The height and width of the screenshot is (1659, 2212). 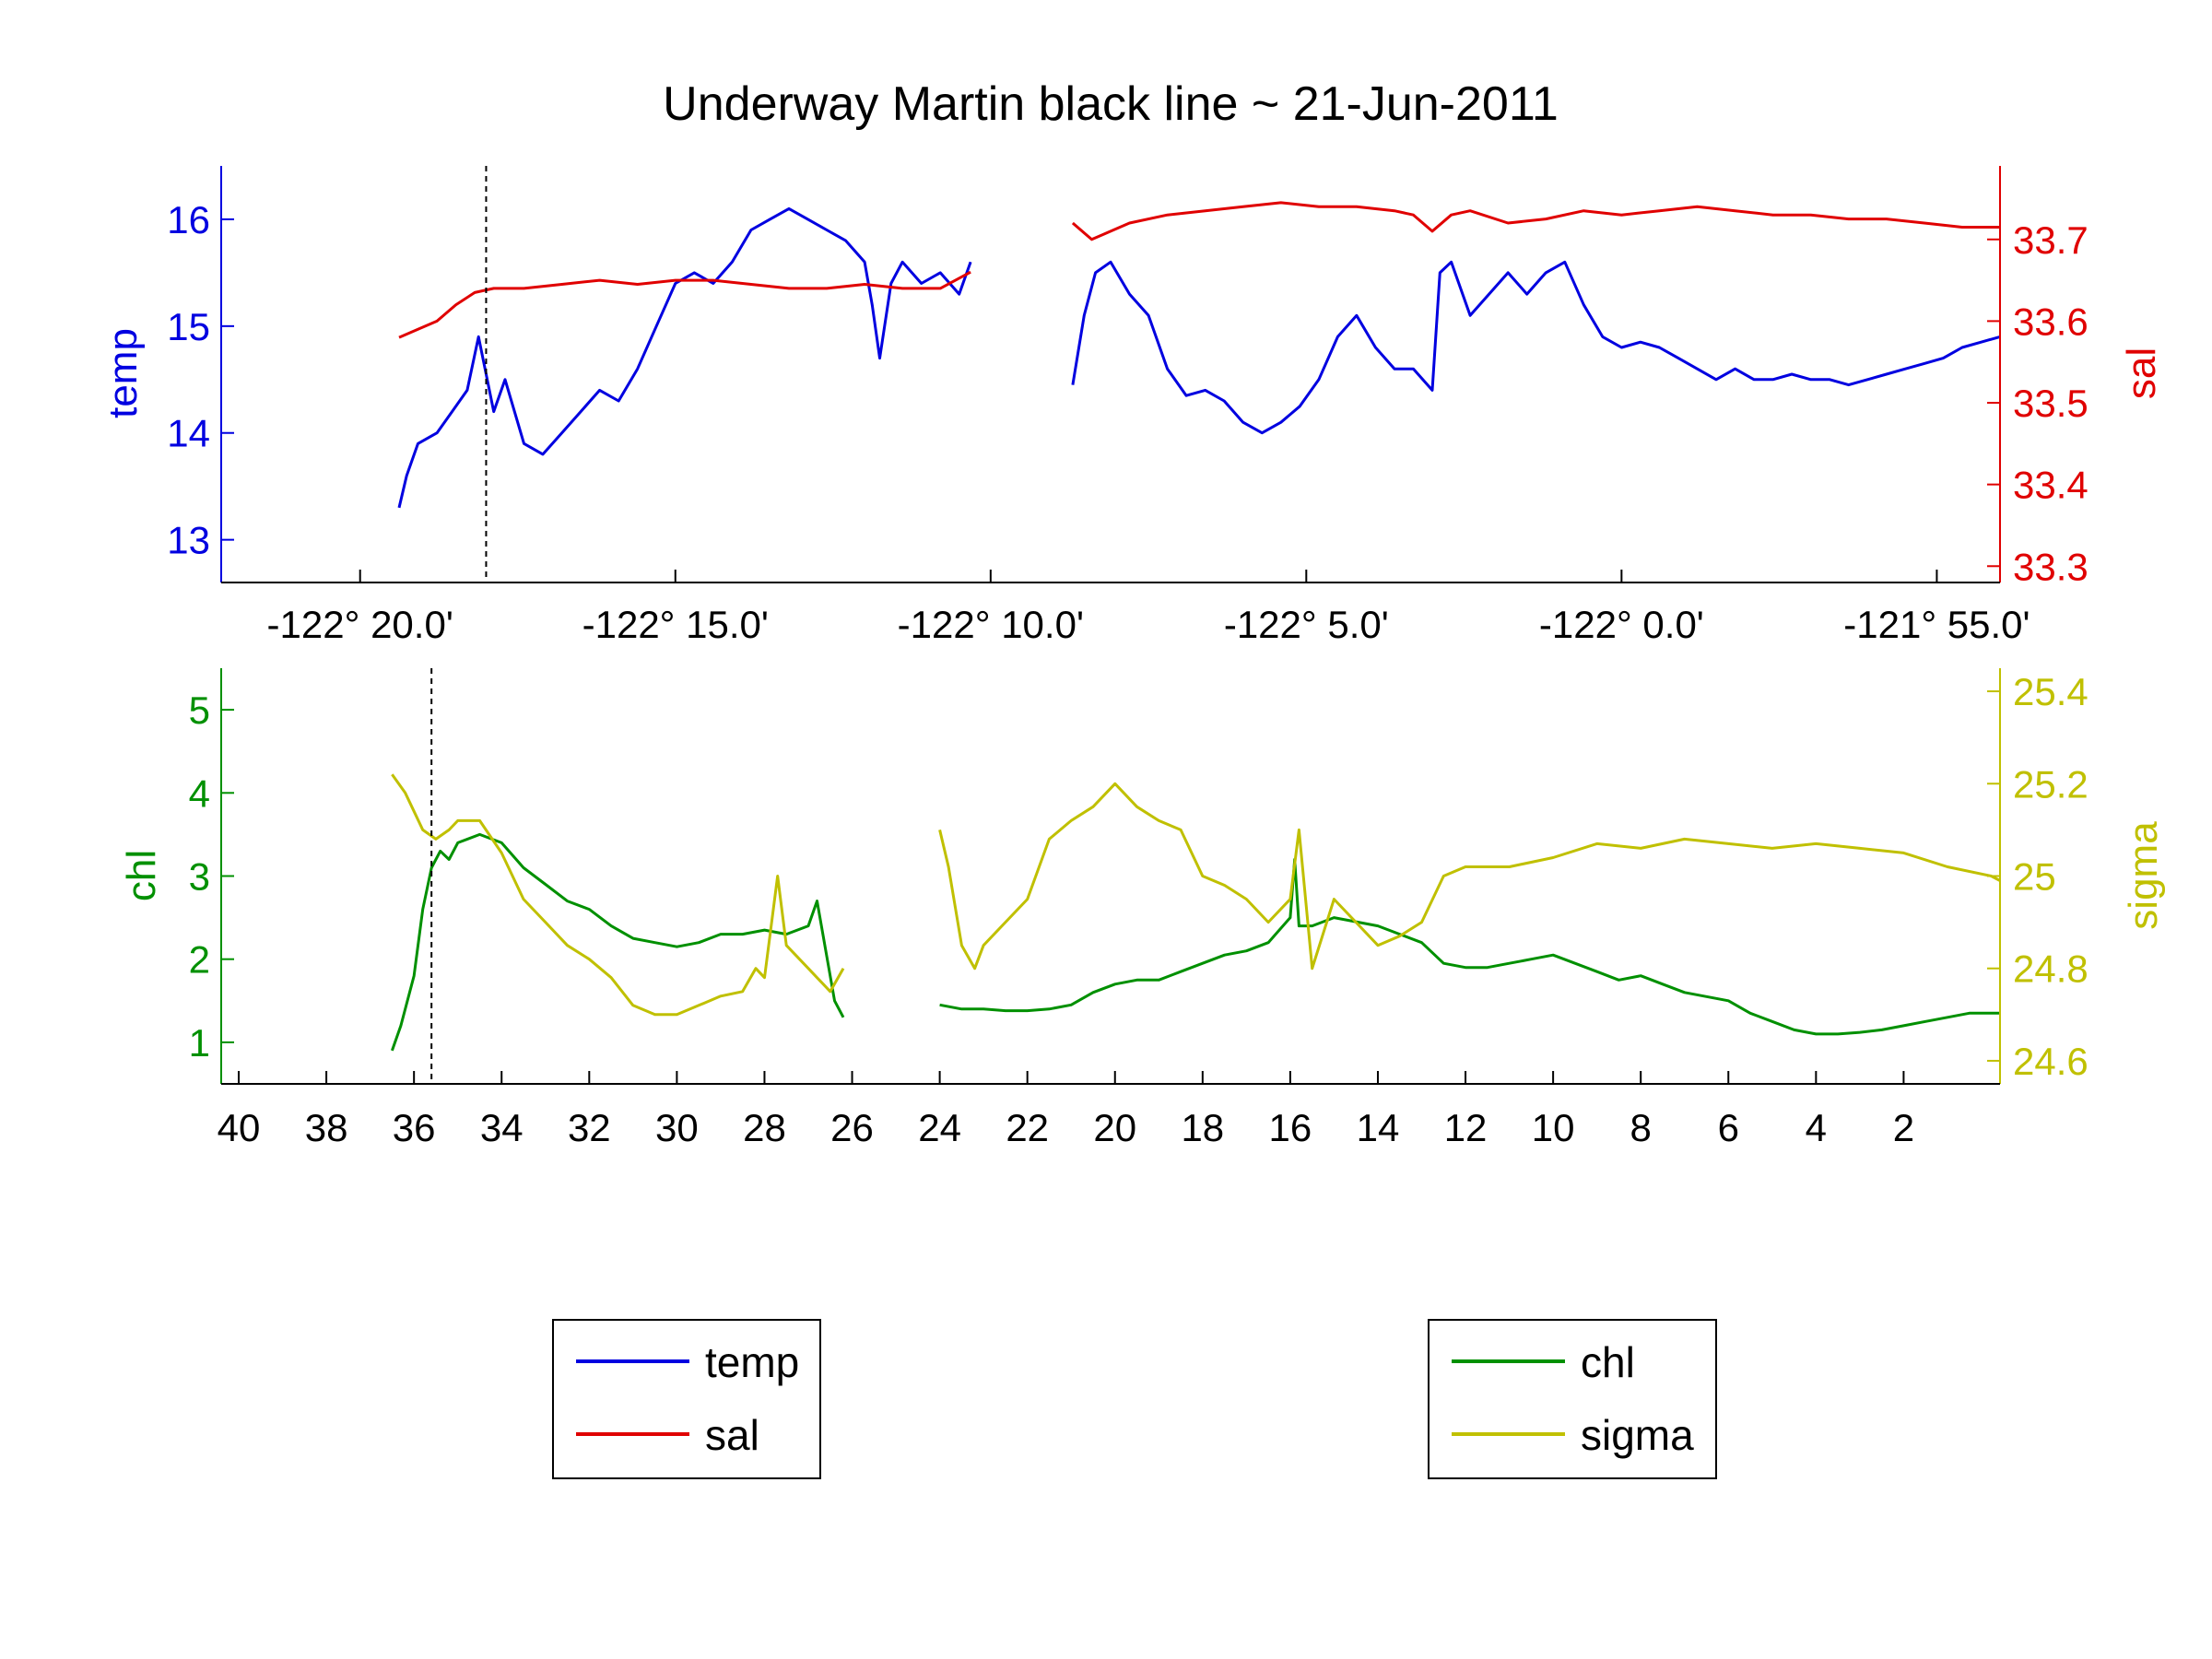 What do you see at coordinates (1553, 1127) in the screenshot?
I see `x-tick-label: 10` at bounding box center [1553, 1127].